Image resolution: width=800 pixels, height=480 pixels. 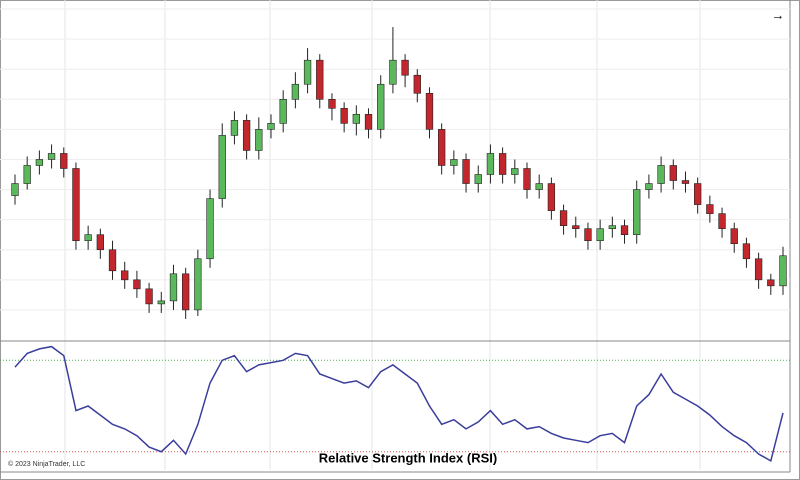 I want to click on watermark: © 2023 NinjaTrader, LLC, so click(x=46, y=464).